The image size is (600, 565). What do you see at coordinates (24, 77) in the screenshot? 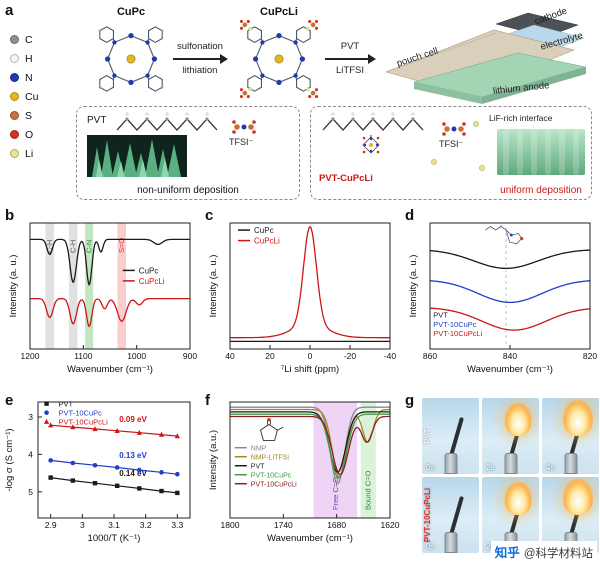
I see `atom-legend-item: N` at bounding box center [24, 77].